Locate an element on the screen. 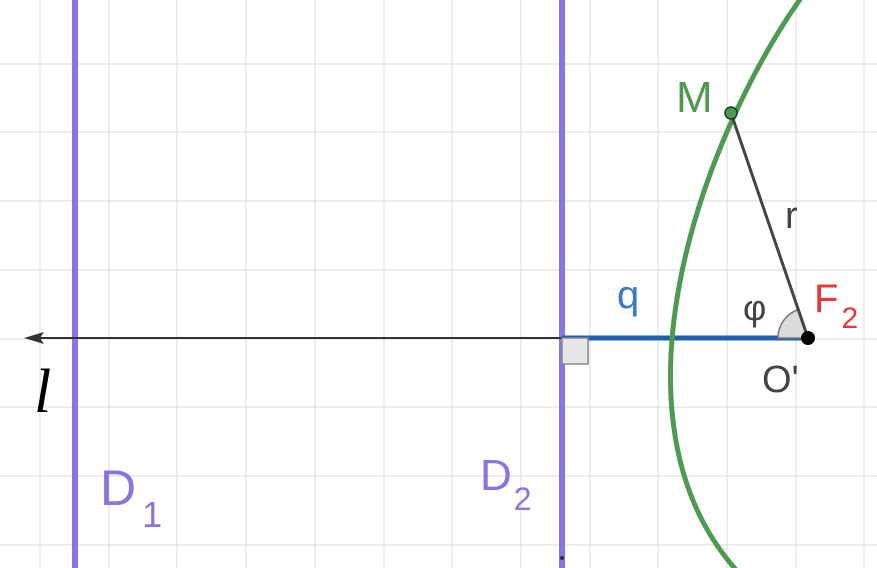 The width and height of the screenshot is (877, 568). label-distance-q: q is located at coordinates (628, 295).